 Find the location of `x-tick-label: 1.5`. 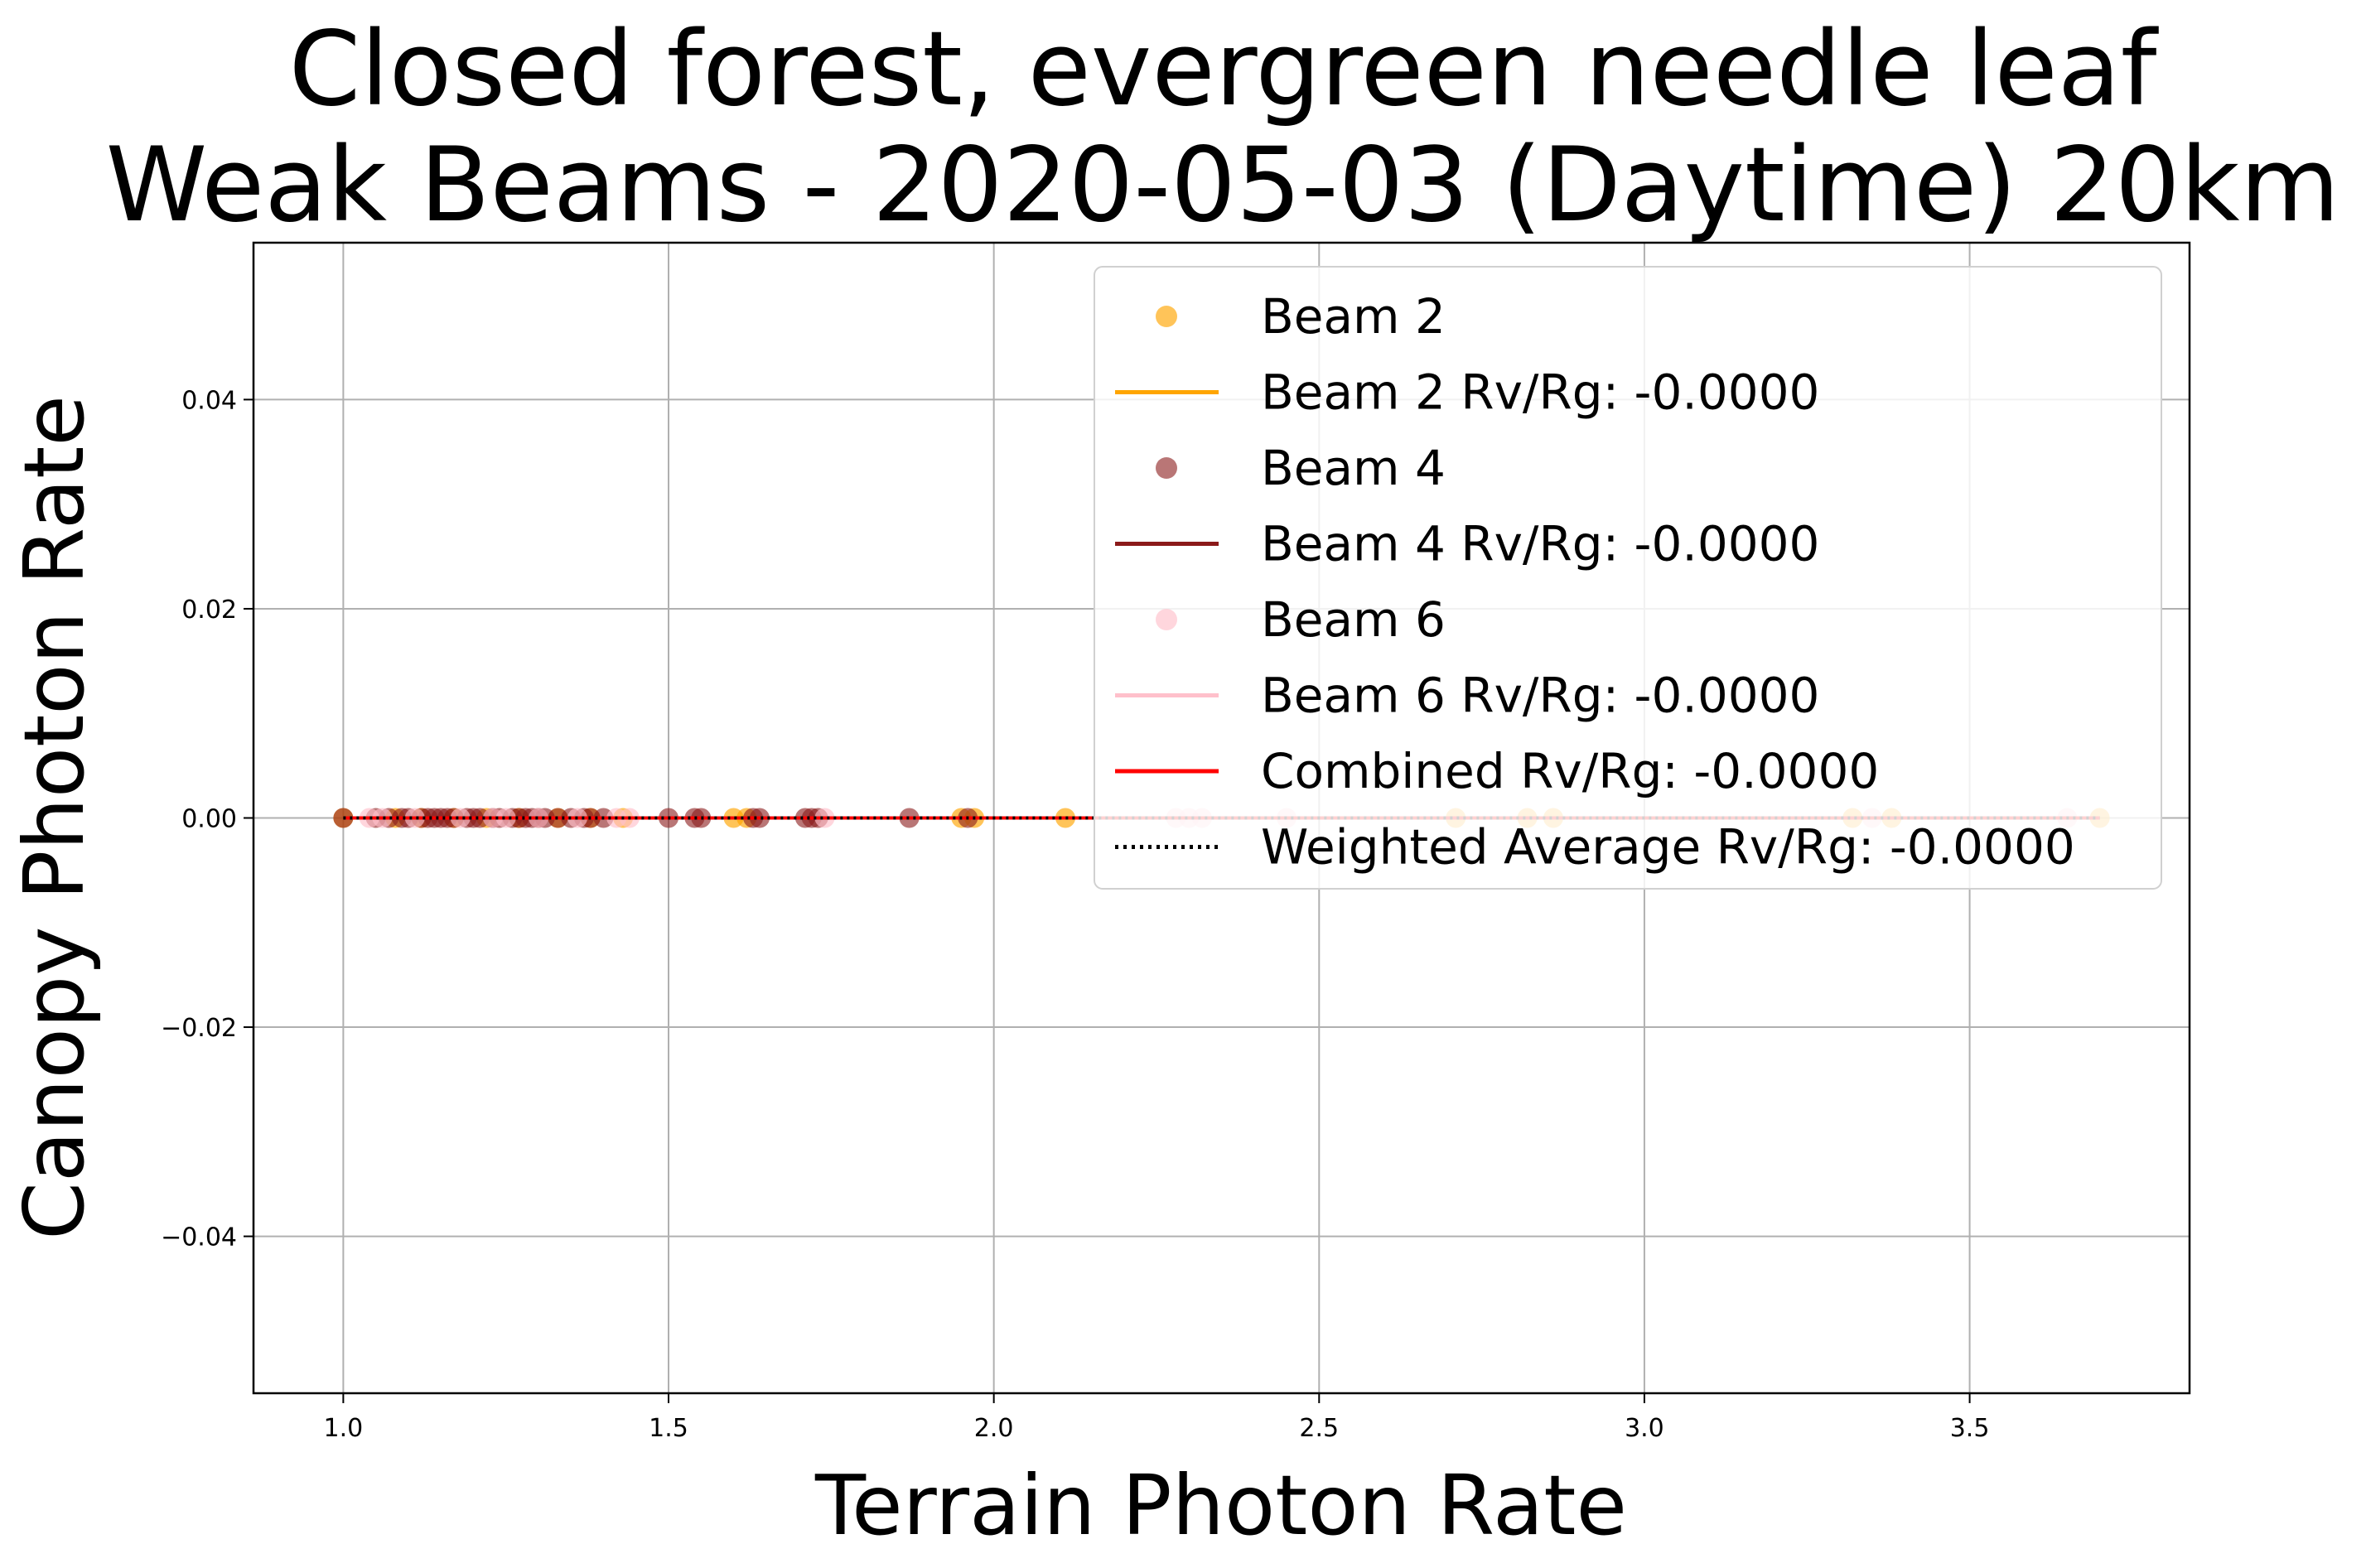

x-tick-label: 1.5 is located at coordinates (668, 1428).